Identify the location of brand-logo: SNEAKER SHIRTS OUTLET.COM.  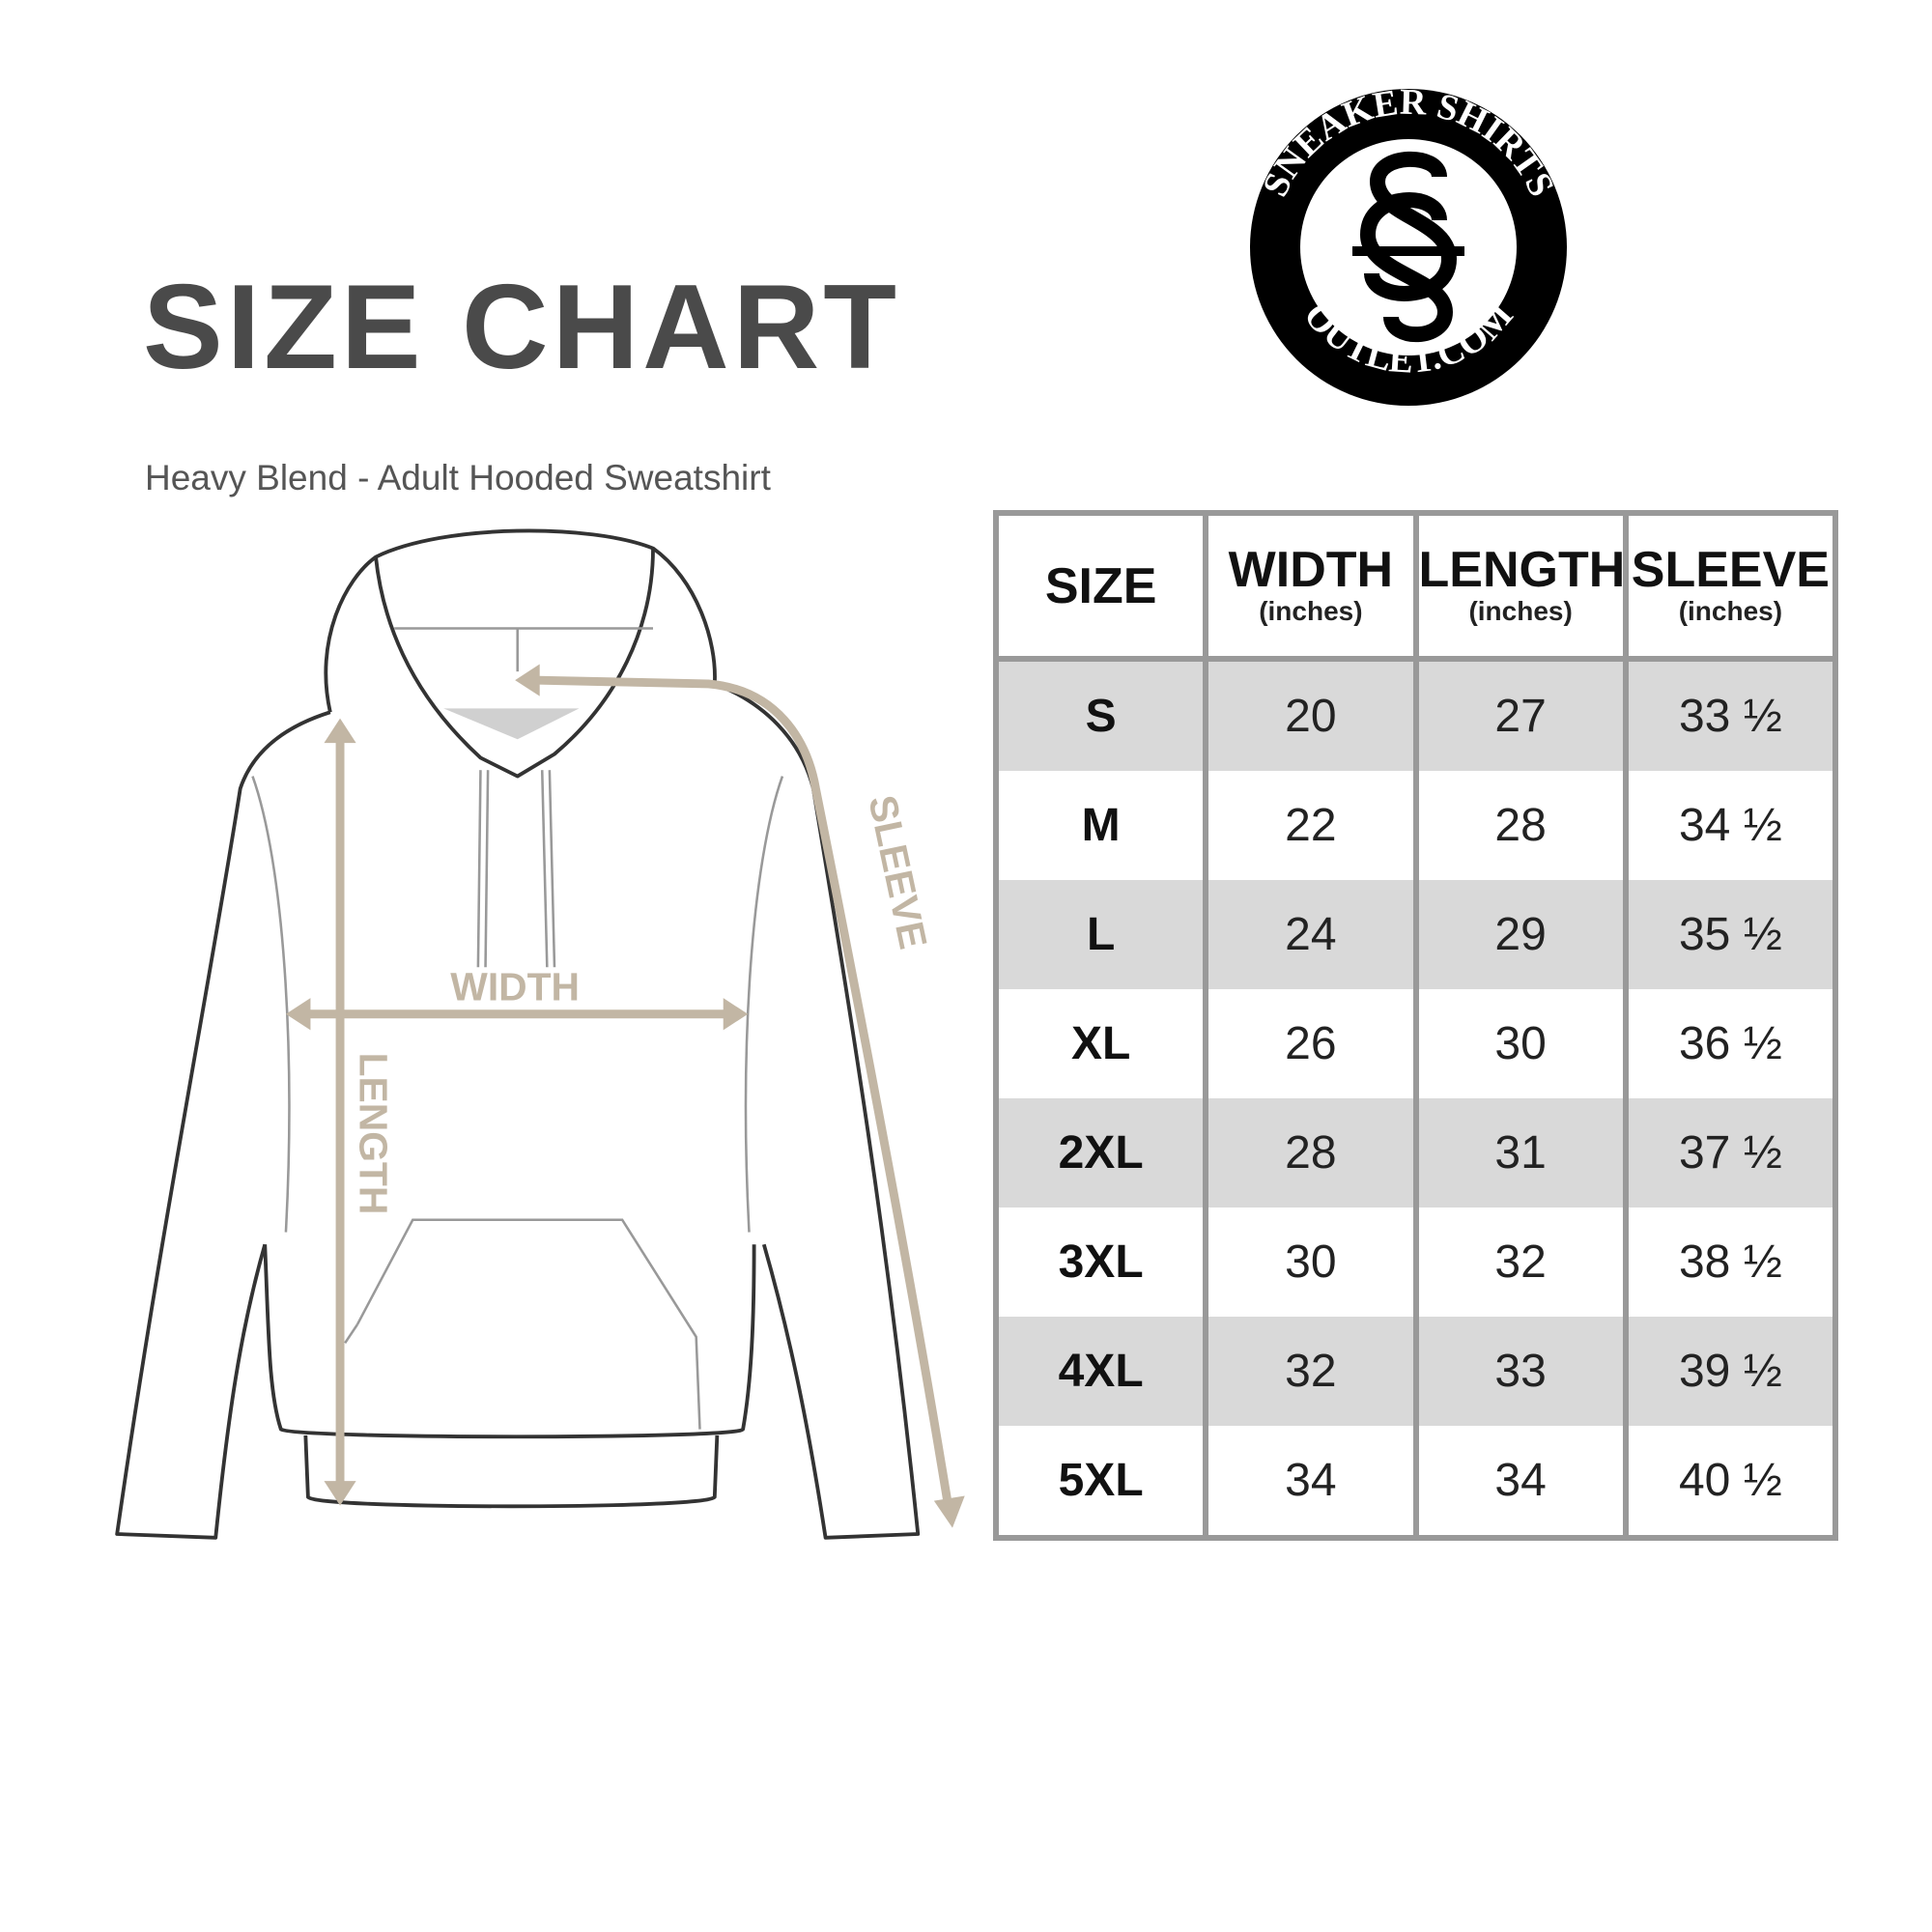
(1408, 245).